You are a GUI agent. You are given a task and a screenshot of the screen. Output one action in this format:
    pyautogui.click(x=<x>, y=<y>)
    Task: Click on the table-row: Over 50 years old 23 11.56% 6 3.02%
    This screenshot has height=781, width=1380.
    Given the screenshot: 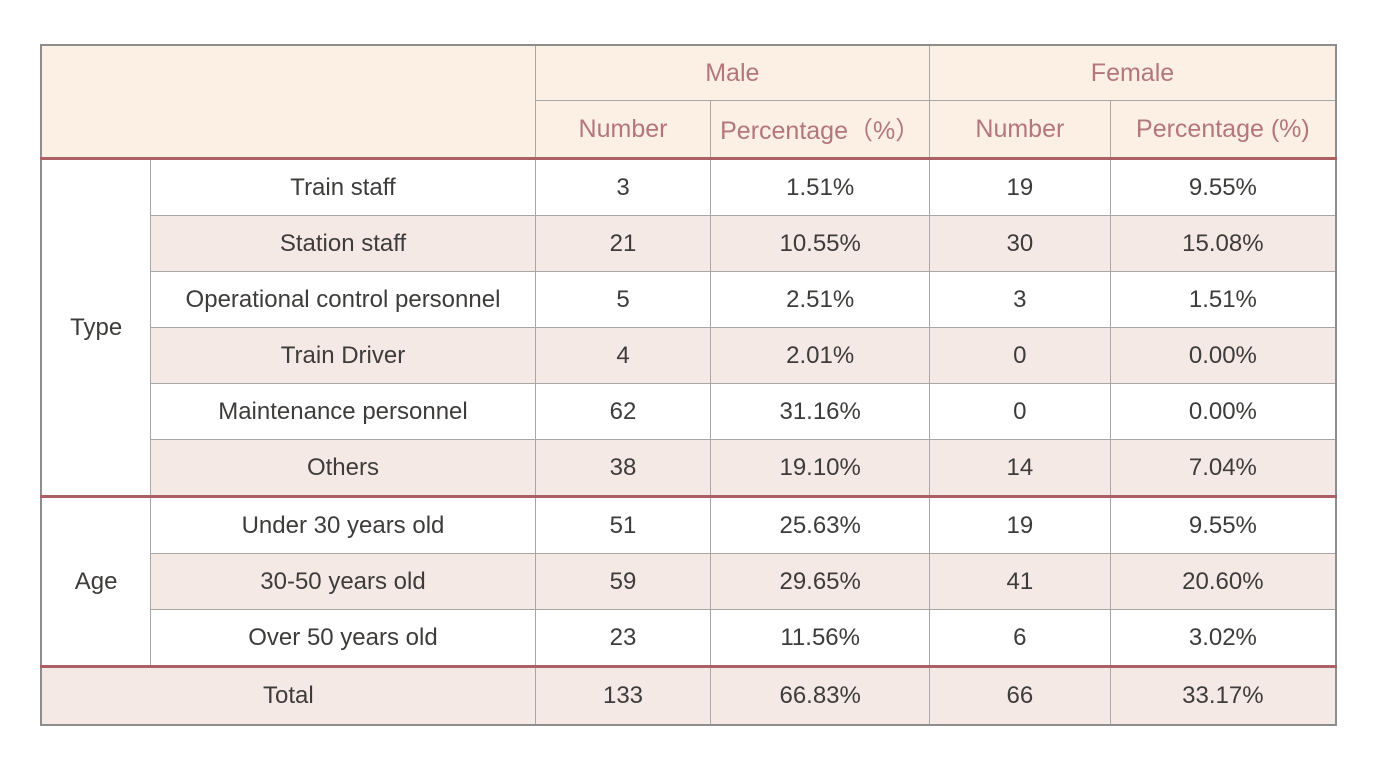 What is the action you would take?
    pyautogui.click(x=689, y=638)
    